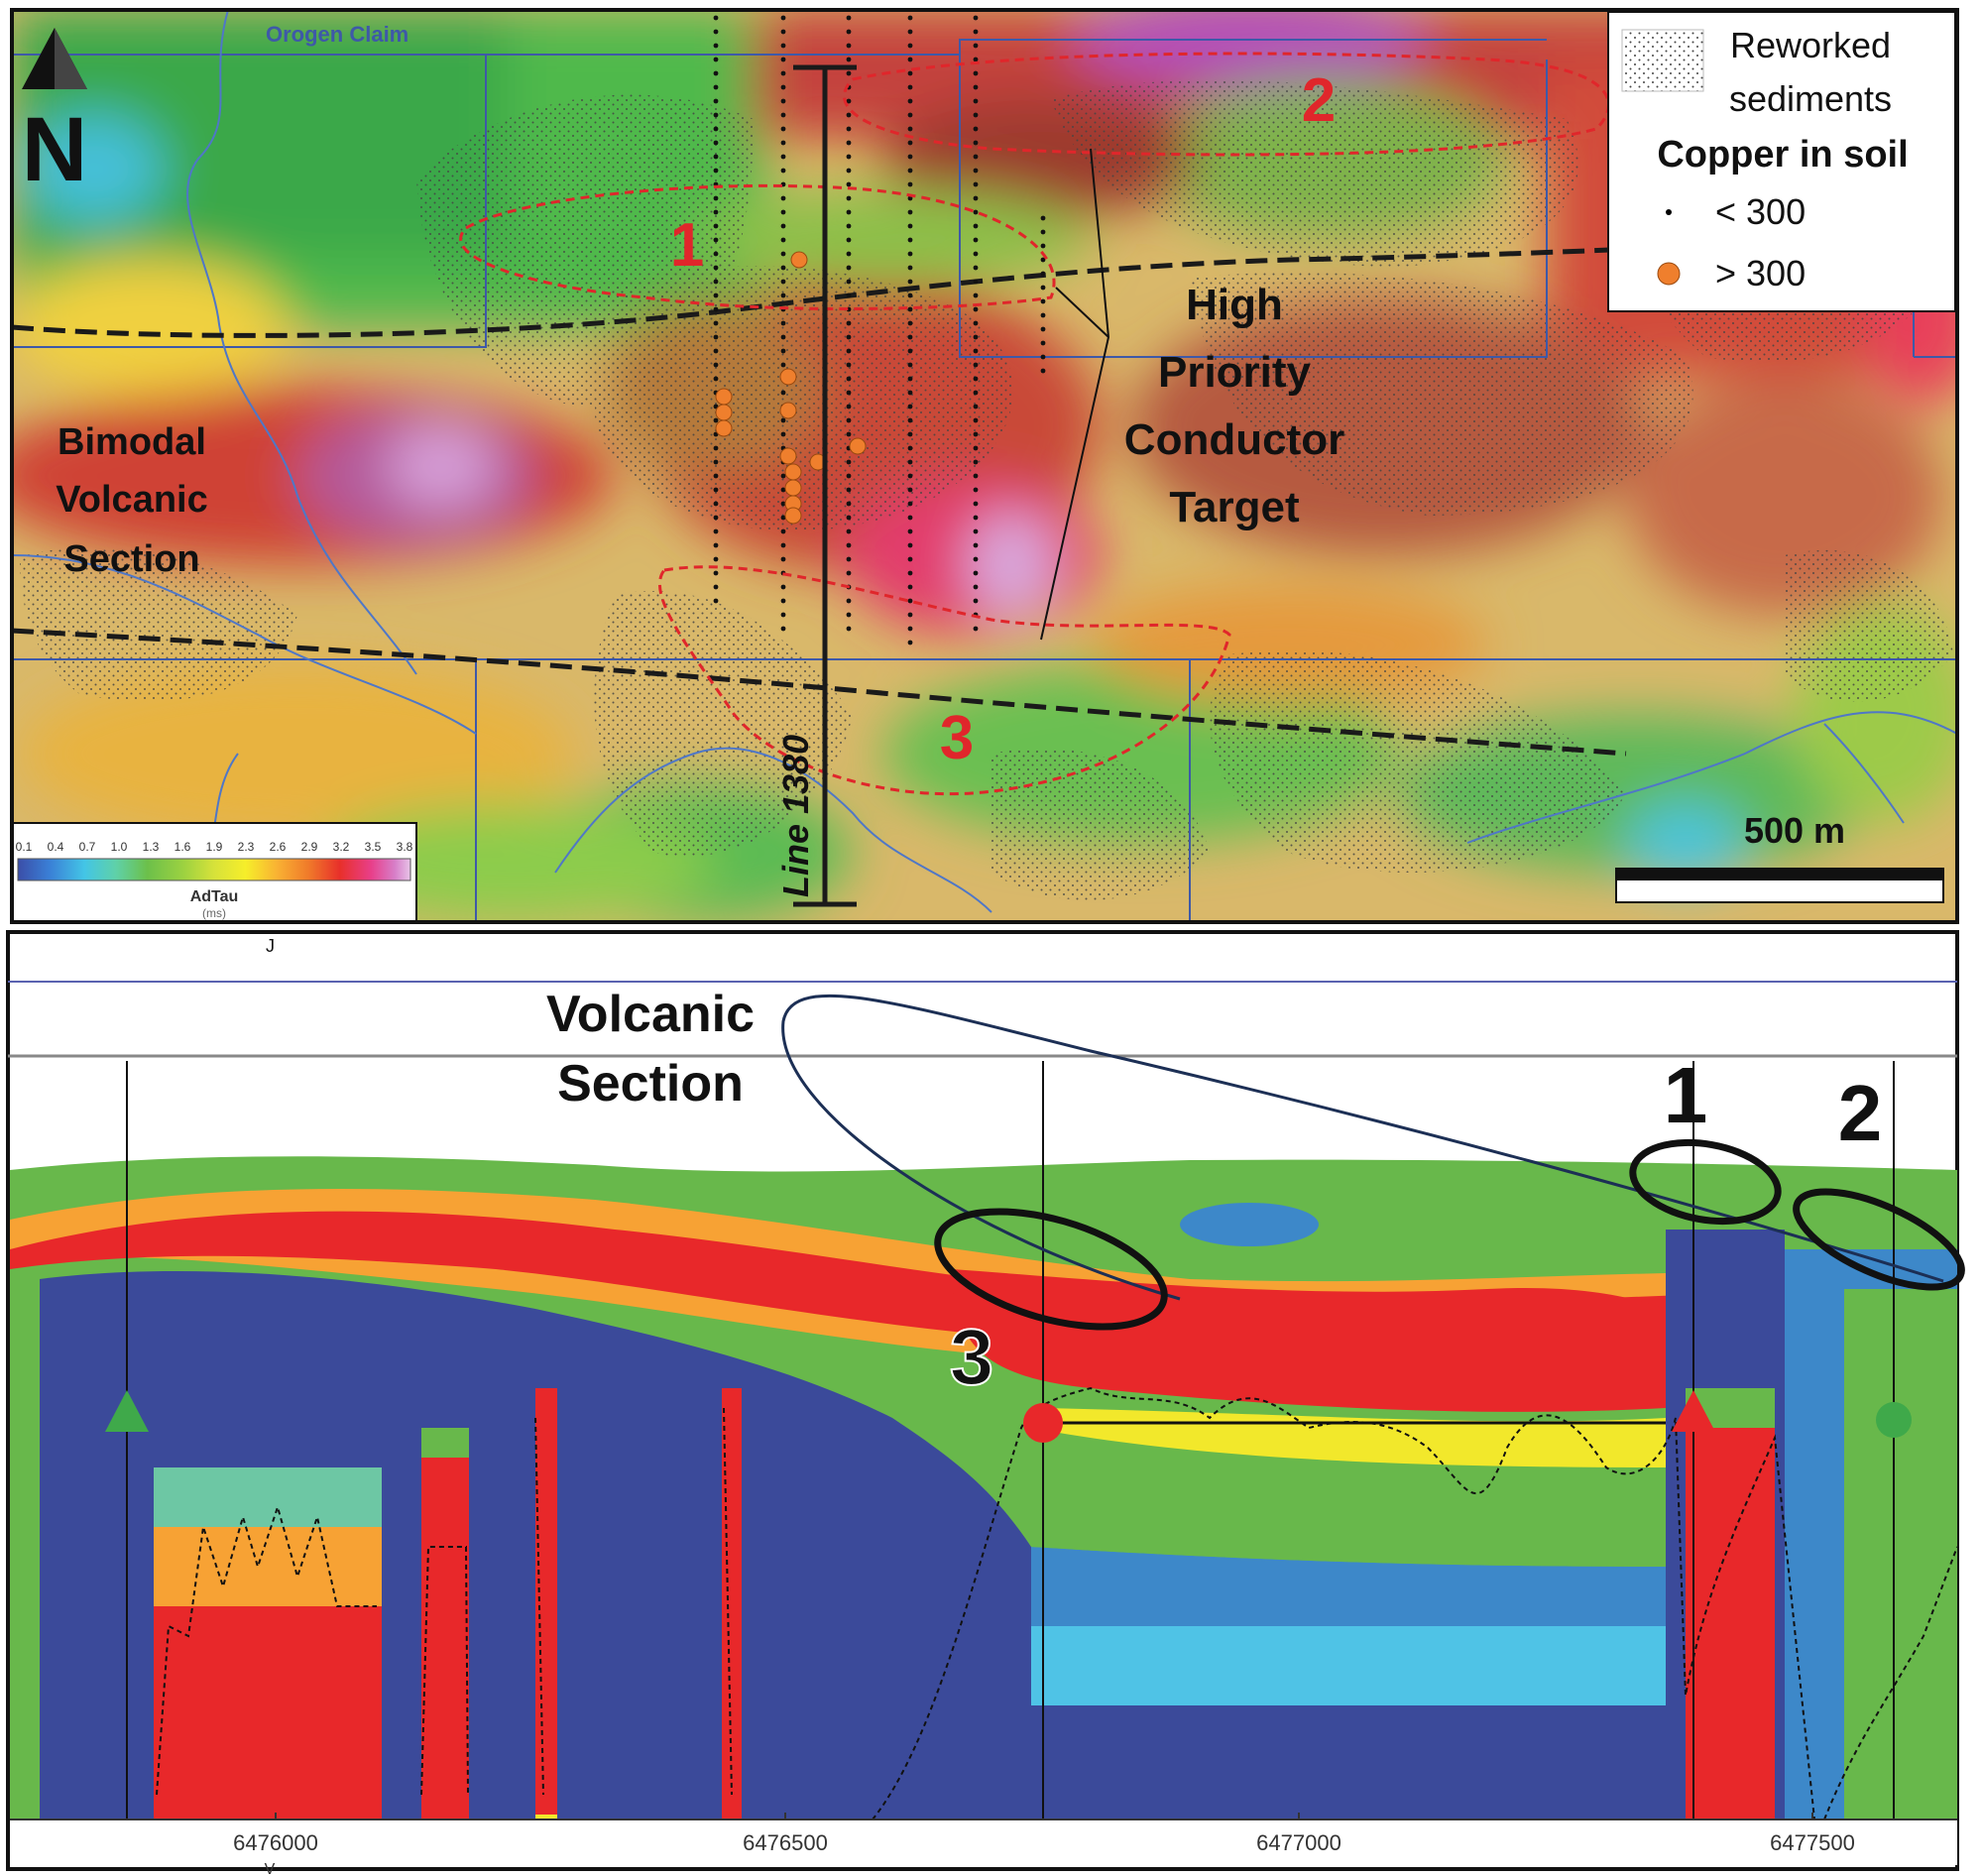 The height and width of the screenshot is (1876, 1982). Describe the element at coordinates (687, 245) in the screenshot. I see `map-zone-1-label: 1` at that location.